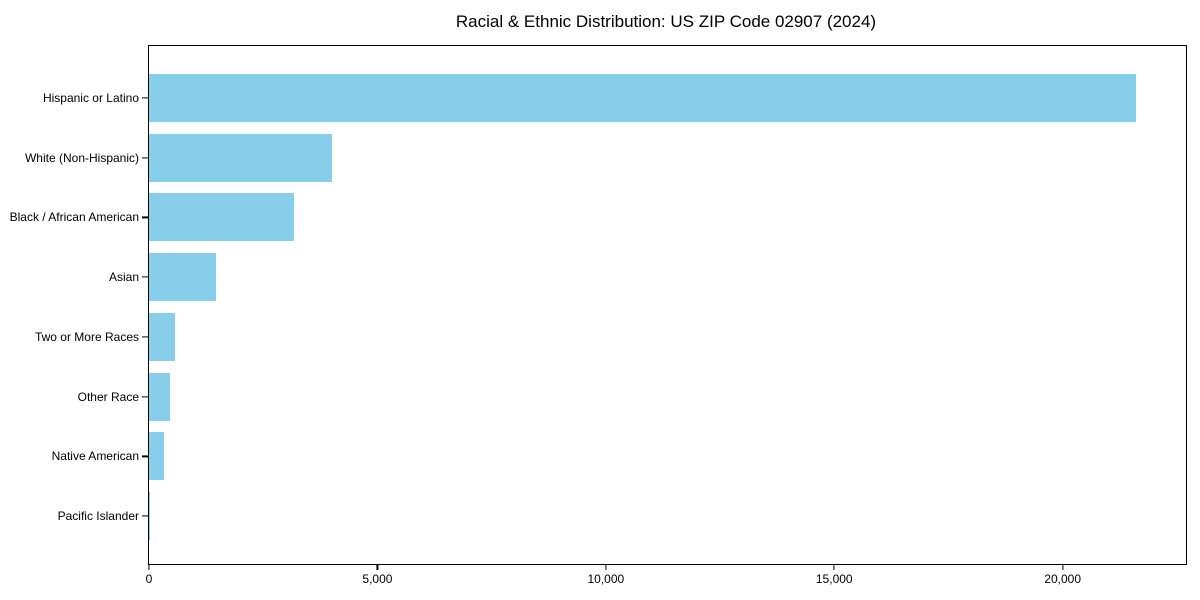 This screenshot has width=1200, height=600. I want to click on y-tick-label: Hispanic or Latino, so click(90, 97).